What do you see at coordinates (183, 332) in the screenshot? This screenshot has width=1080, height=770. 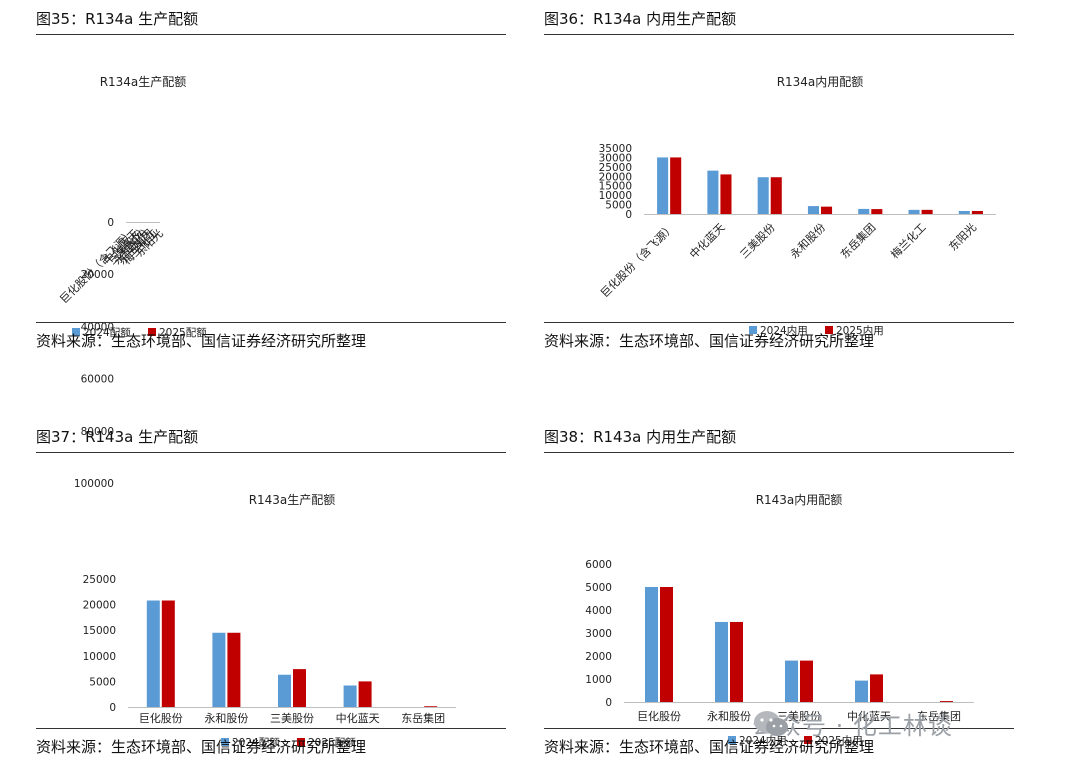 I see `legend-label: 2025配额` at bounding box center [183, 332].